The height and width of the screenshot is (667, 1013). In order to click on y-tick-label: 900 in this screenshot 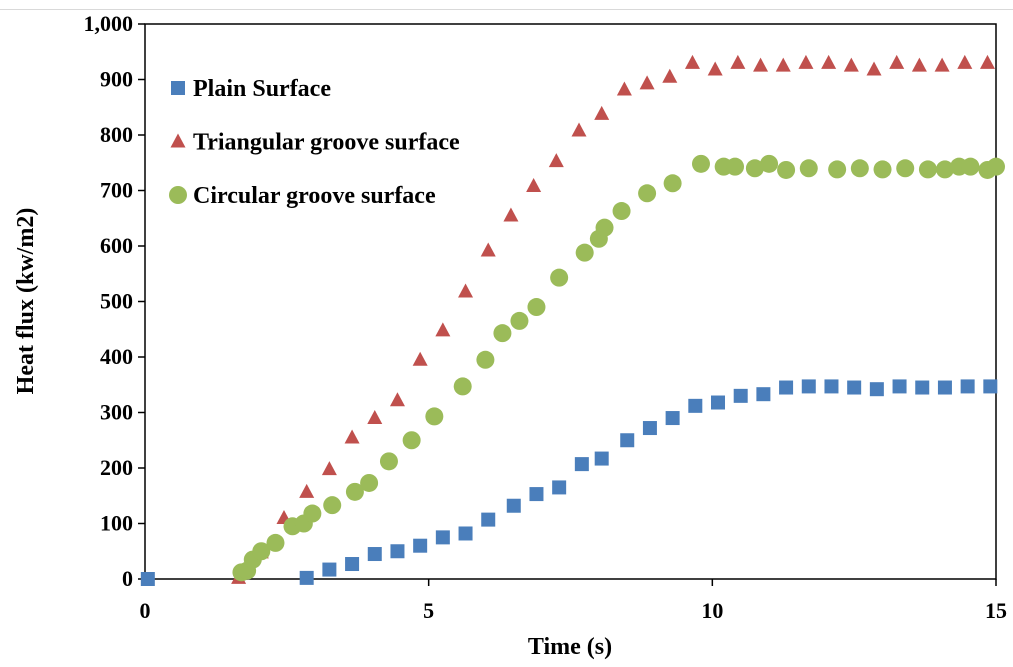, I will do `click(116, 79)`.